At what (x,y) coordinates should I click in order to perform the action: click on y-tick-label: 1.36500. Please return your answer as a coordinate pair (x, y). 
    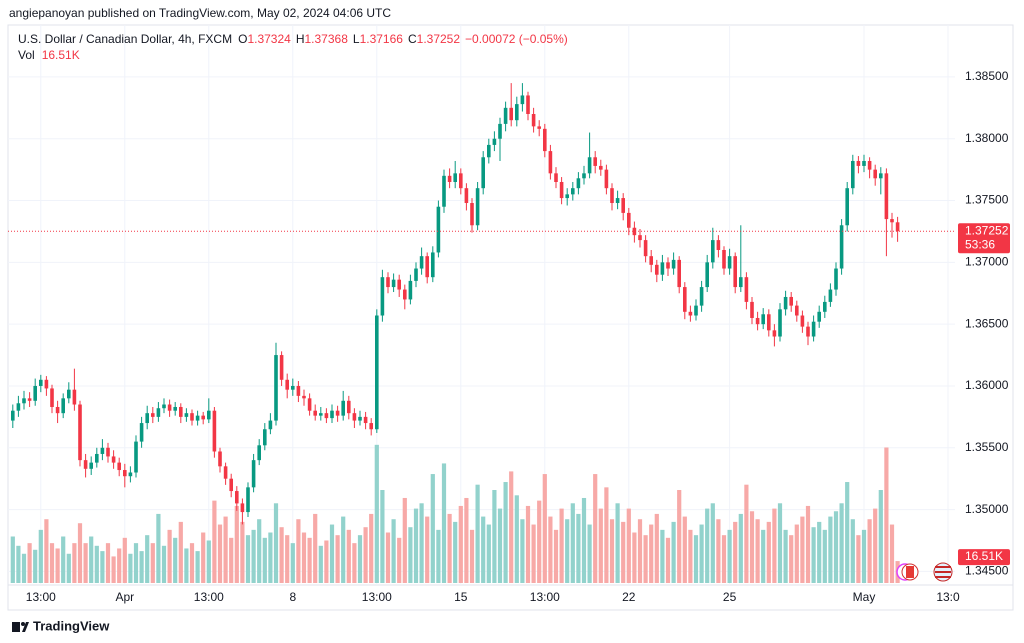
    Looking at the image, I should click on (987, 323).